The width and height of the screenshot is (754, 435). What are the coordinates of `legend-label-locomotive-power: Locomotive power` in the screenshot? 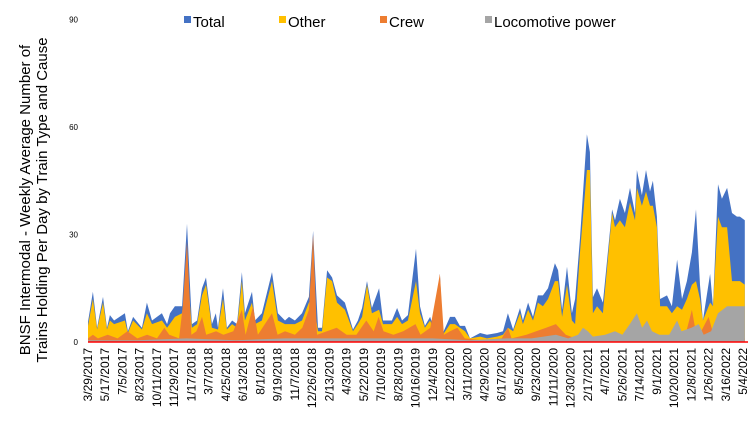 It's located at (555, 22).